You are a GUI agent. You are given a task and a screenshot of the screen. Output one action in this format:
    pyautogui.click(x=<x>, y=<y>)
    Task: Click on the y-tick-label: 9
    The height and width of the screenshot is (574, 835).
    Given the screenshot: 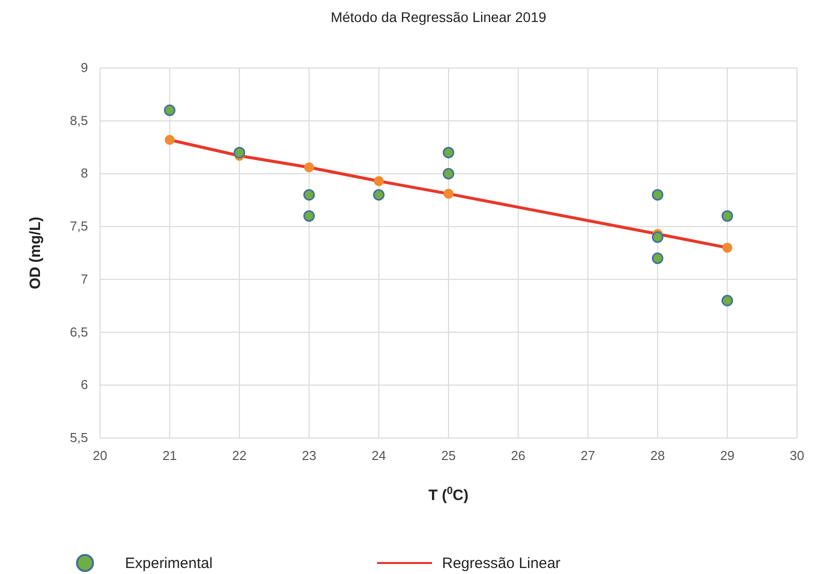 What is the action you would take?
    pyautogui.click(x=84, y=67)
    